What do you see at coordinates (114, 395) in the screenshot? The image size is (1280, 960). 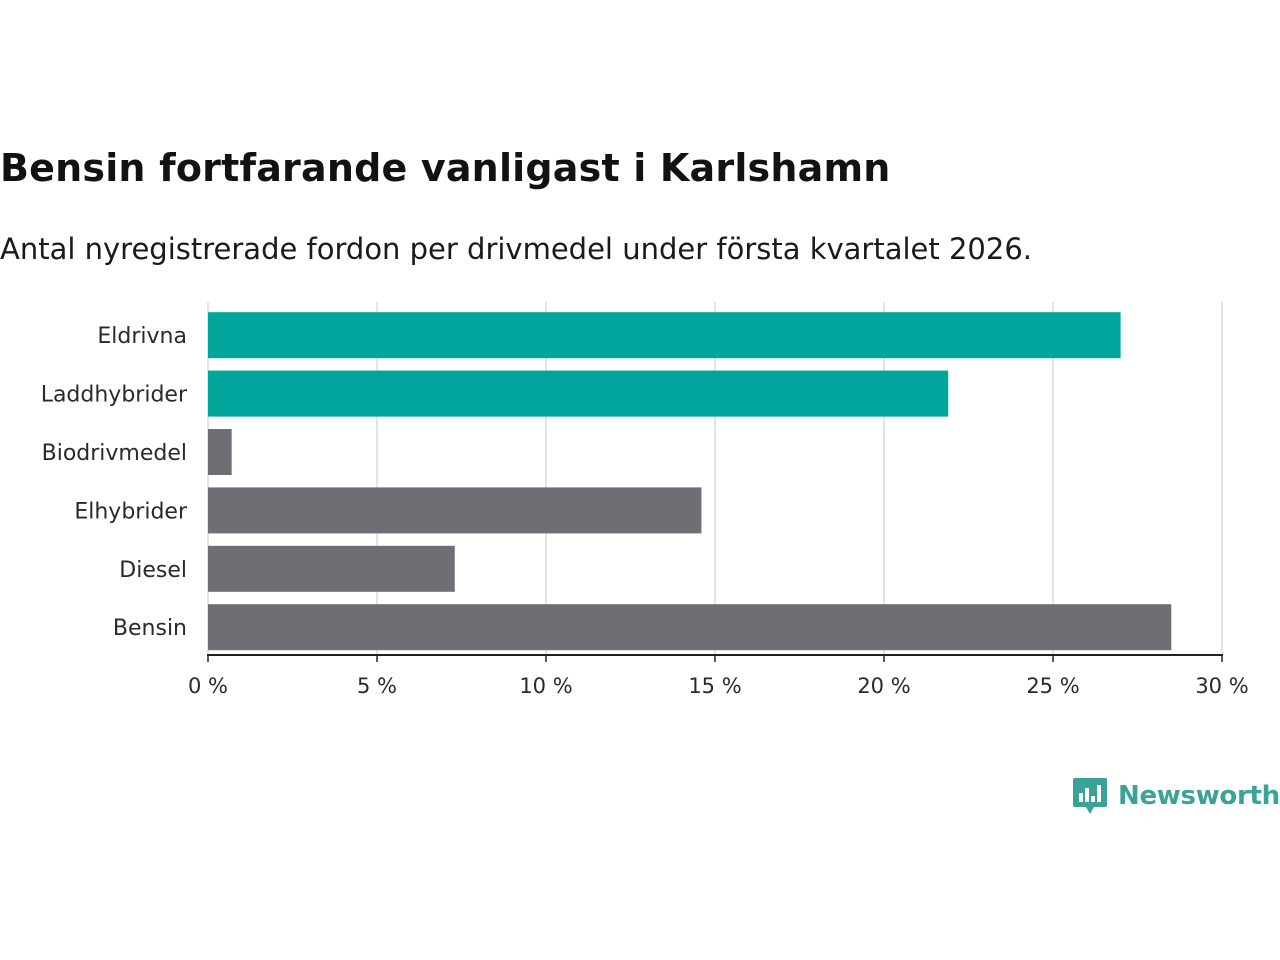 I see `category-label: Laddhybrider` at bounding box center [114, 395].